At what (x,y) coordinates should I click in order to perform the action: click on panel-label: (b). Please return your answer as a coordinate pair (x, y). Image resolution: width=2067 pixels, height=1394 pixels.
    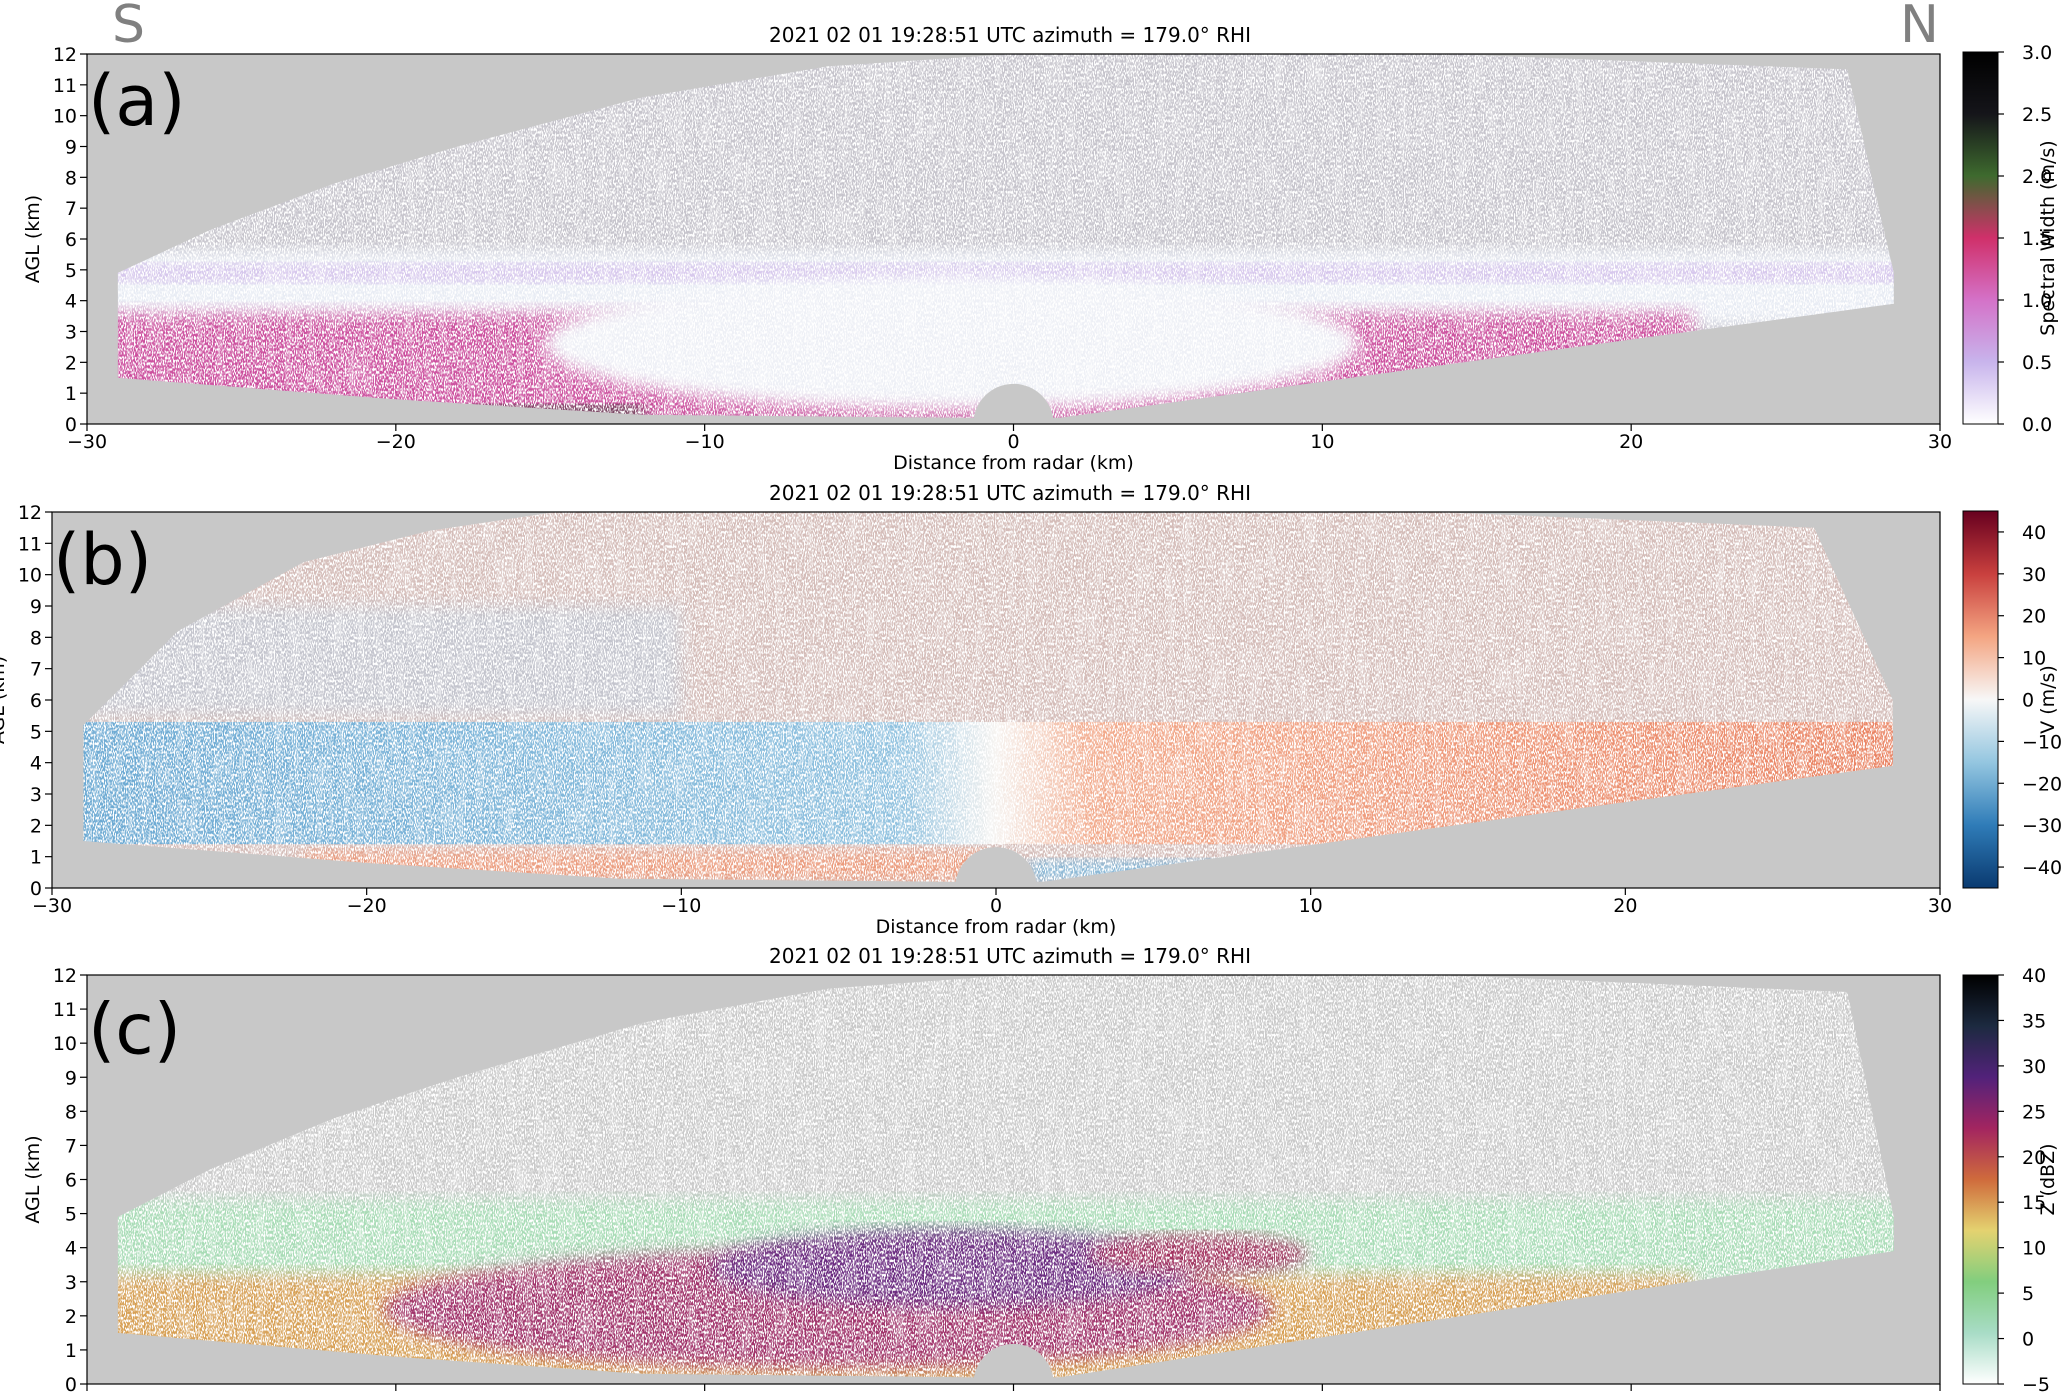
    Looking at the image, I should click on (102, 560).